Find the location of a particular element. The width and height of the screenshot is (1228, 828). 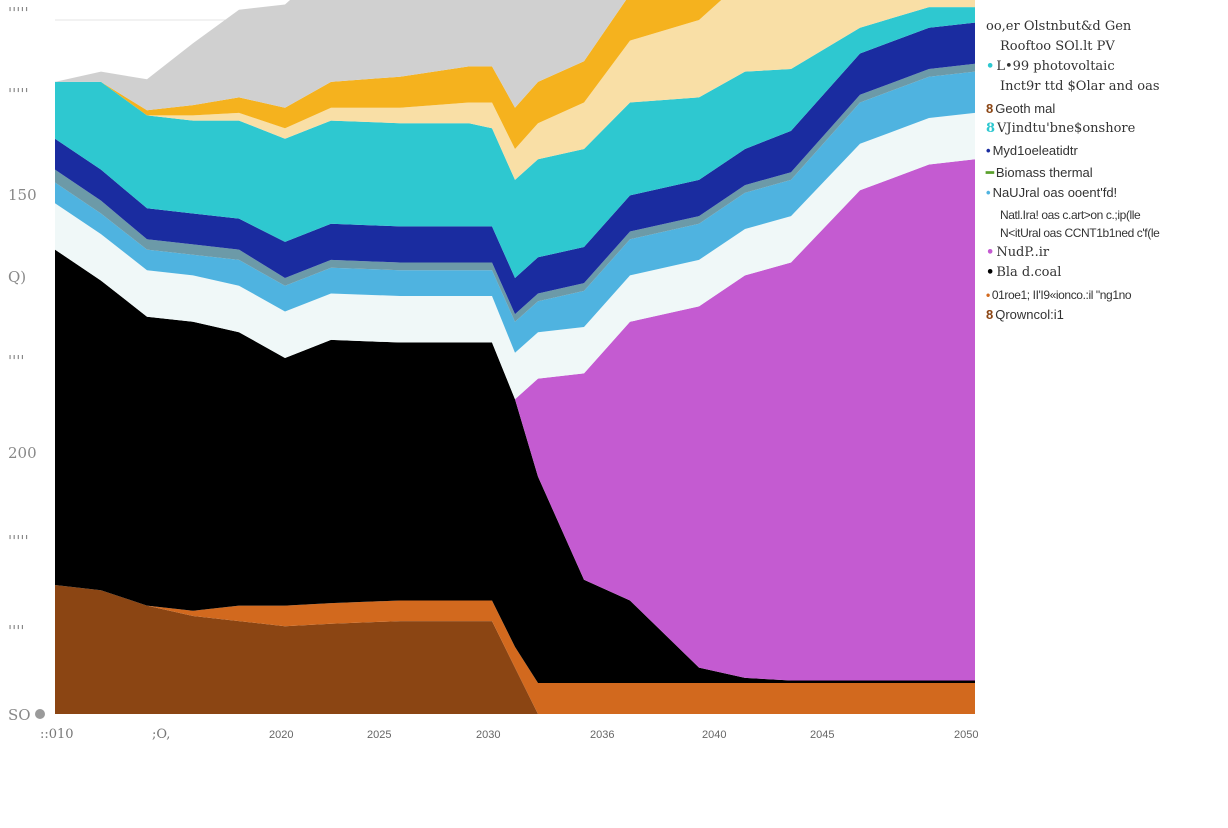

legend-label: Natl.Ira! oas c.art>on c.;ip(lle is located at coordinates (1070, 215).